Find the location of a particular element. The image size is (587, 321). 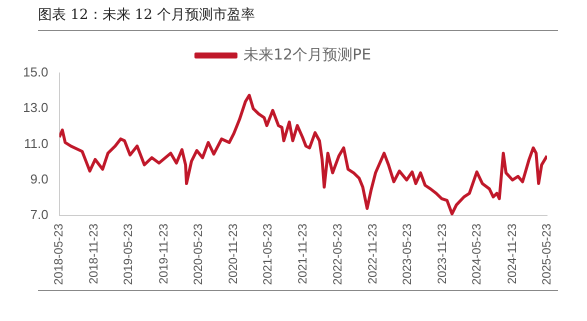

x-tick-label: 2020-05-23 is located at coordinates (198, 254).